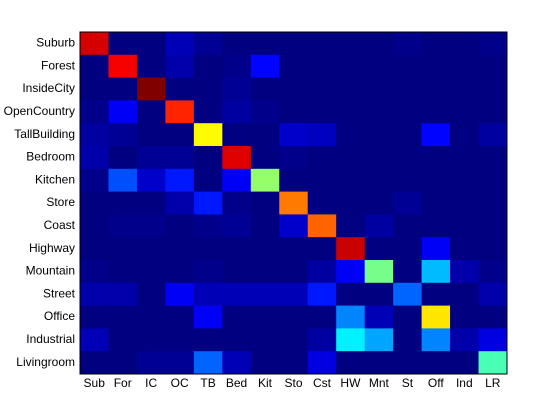  What do you see at coordinates (123, 383) in the screenshot?
I see `x-tick-label: For` at bounding box center [123, 383].